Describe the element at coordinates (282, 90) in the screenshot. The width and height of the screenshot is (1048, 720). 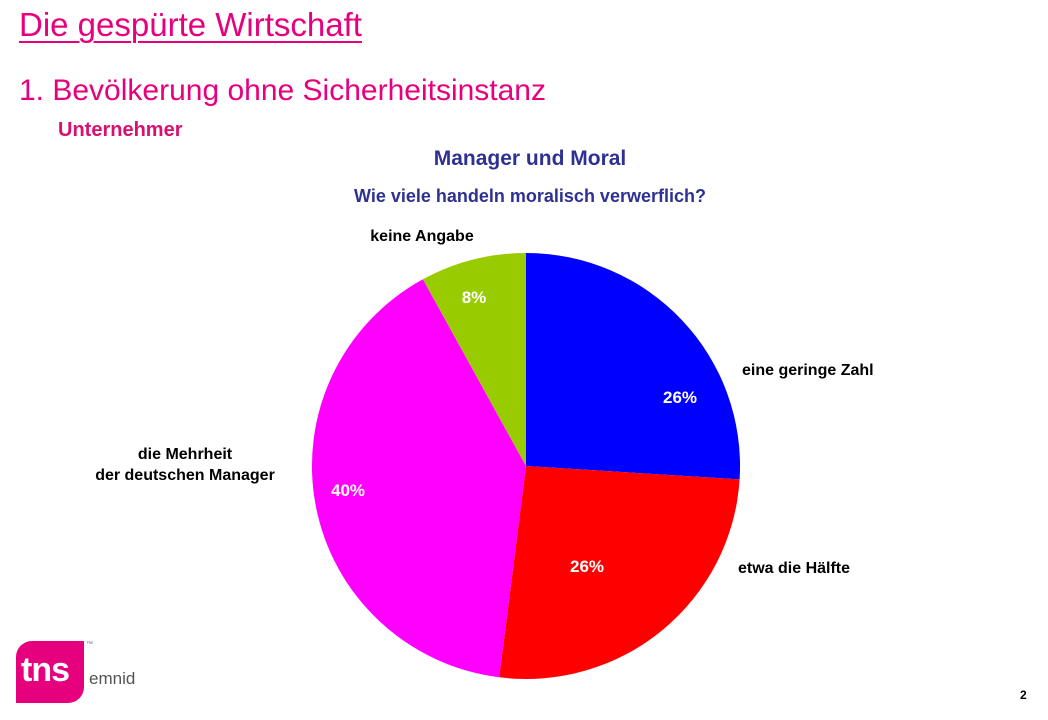
I see `slide-subtitle: 1. Bevölkerung ohne Sicherheitsinstanz` at that location.